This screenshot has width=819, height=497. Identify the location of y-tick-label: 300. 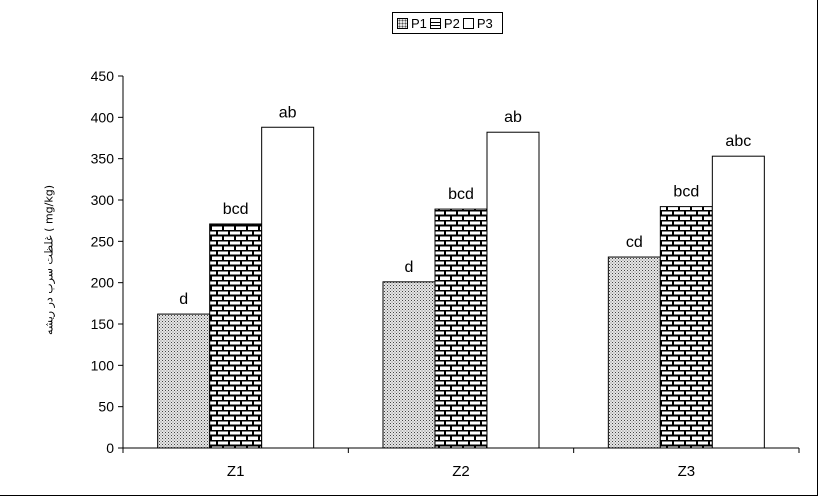
(103, 200).